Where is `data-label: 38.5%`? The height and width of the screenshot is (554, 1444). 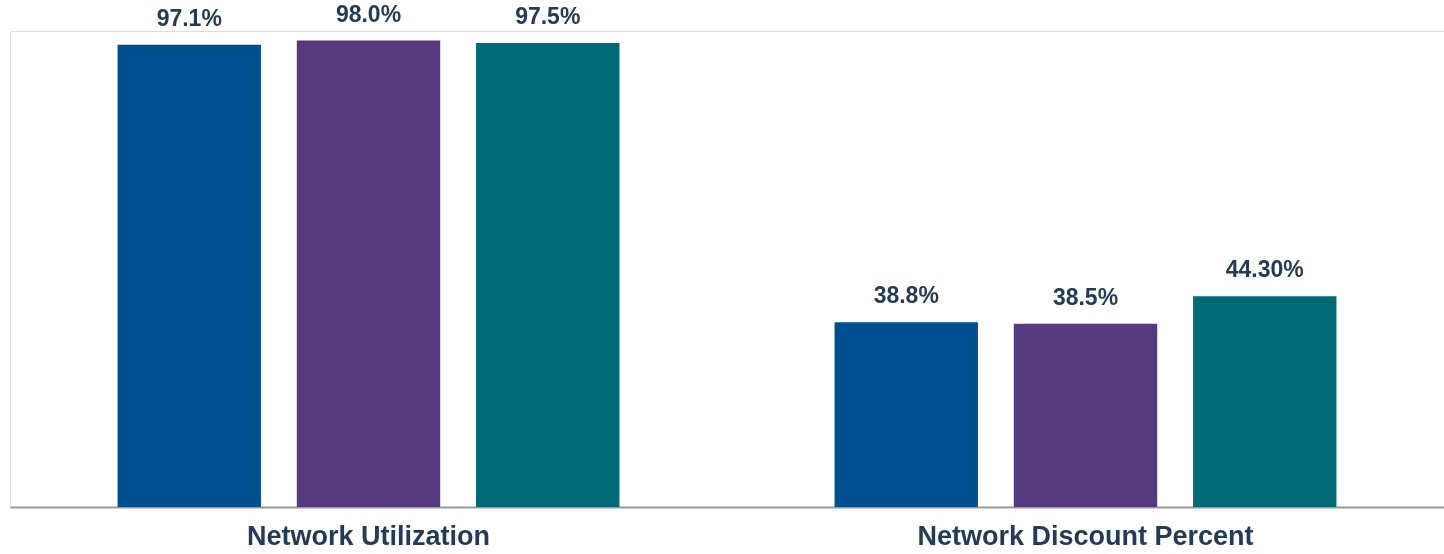 data-label: 38.5% is located at coordinates (1085, 296).